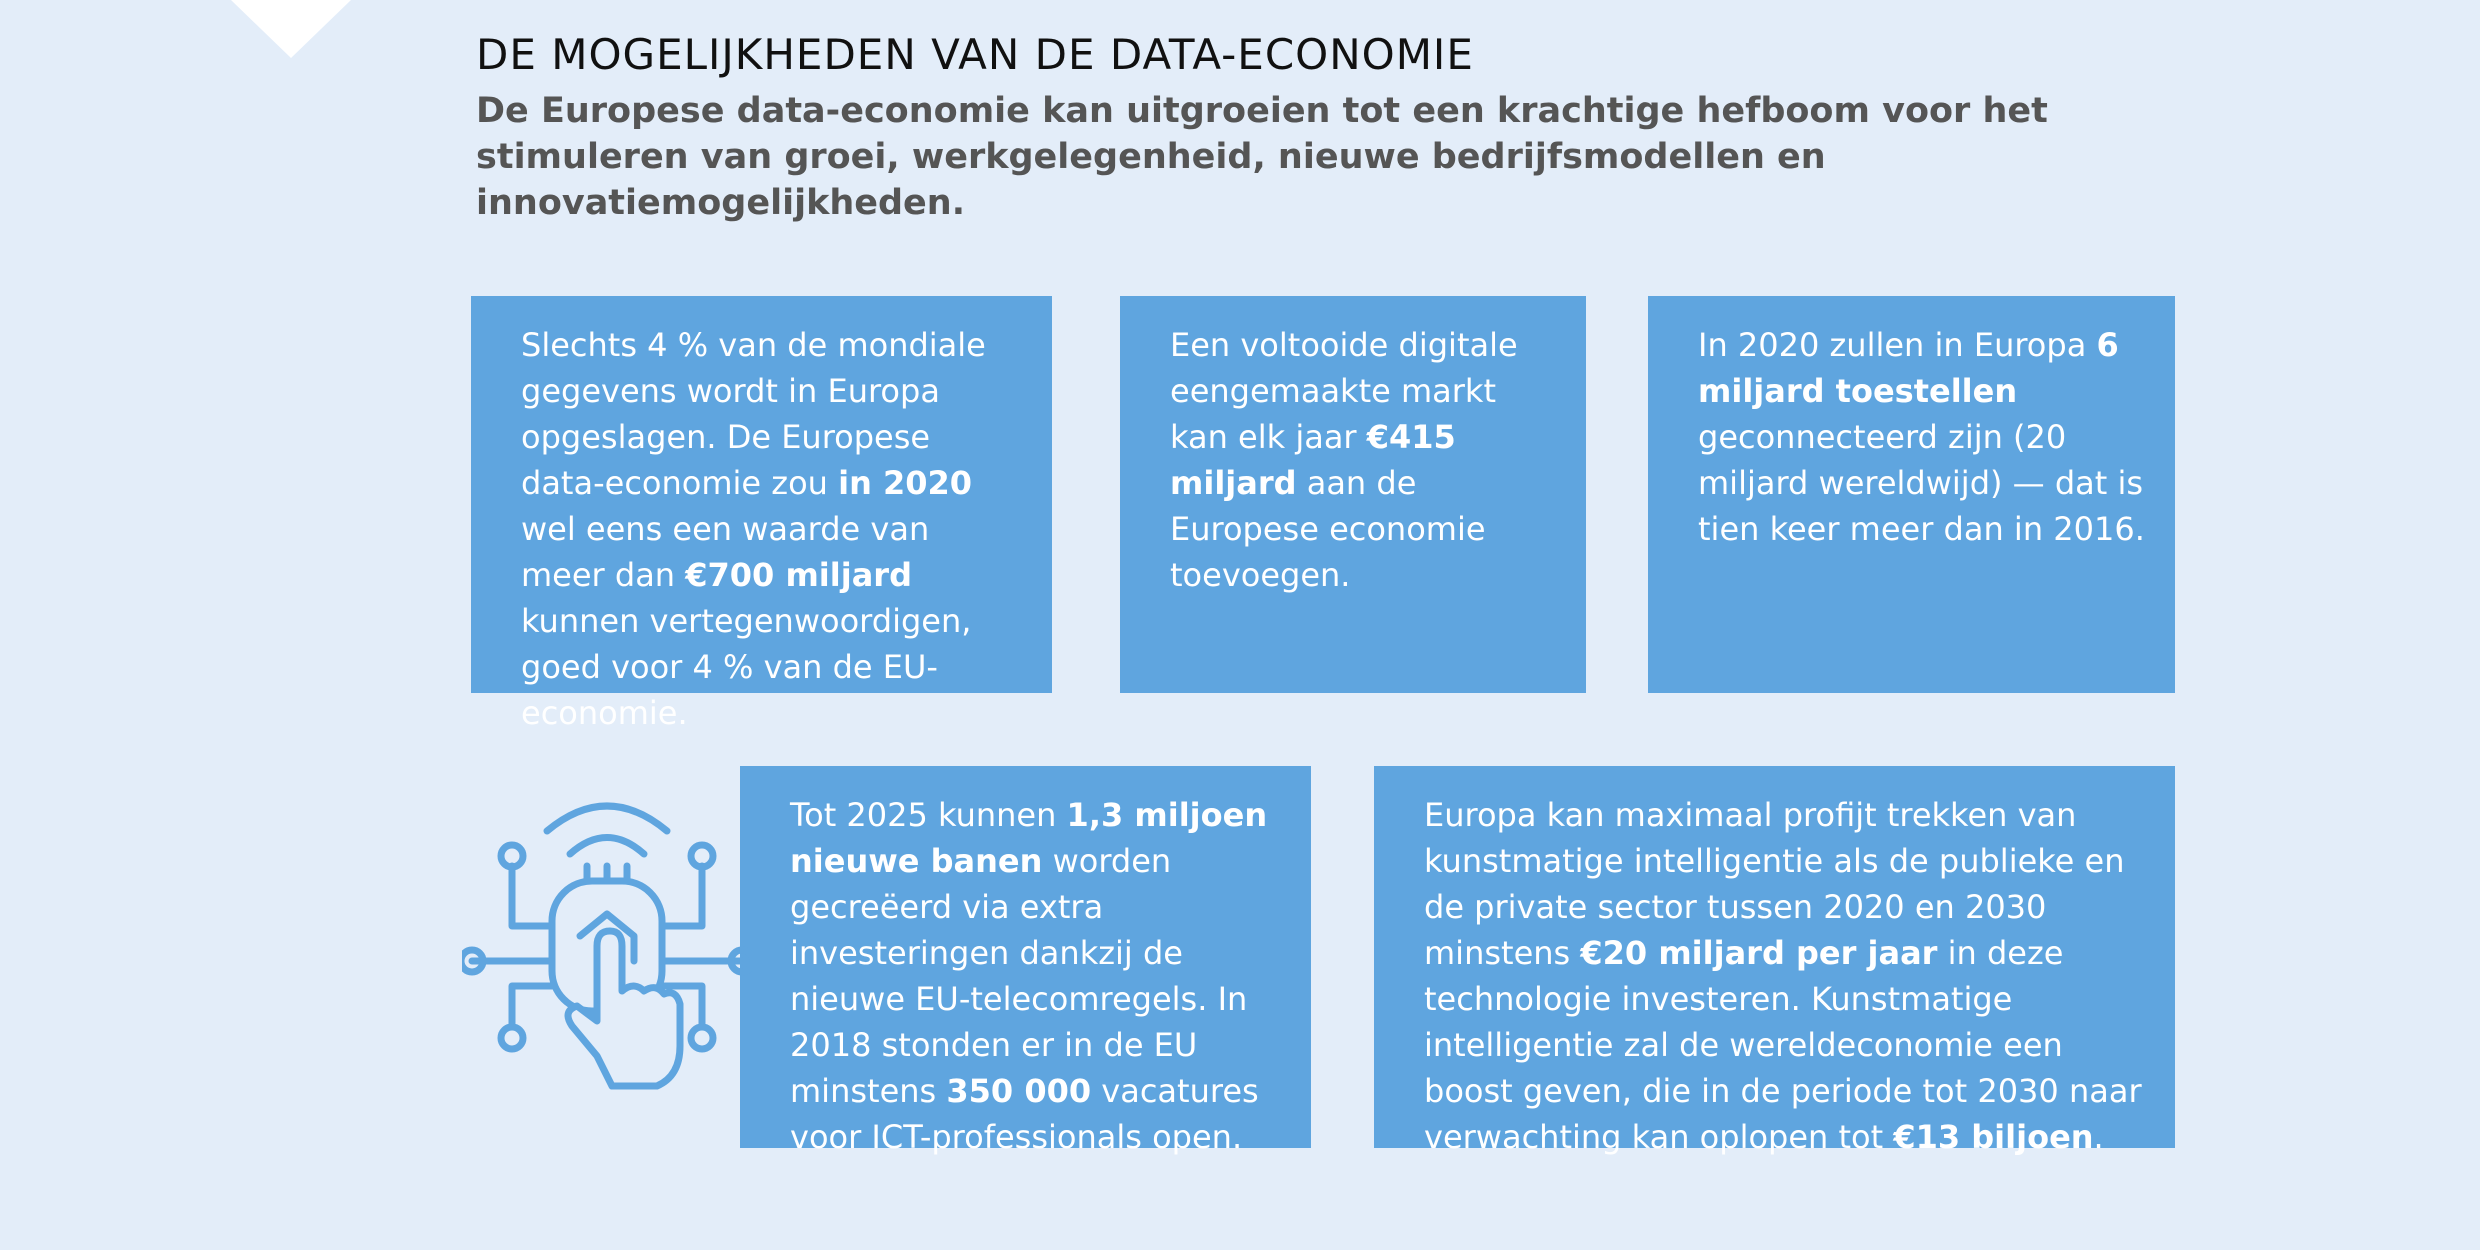 The height and width of the screenshot is (1250, 2480). I want to click on body-text: vacatures voor ICT-professionals open., so click(1024, 1114).